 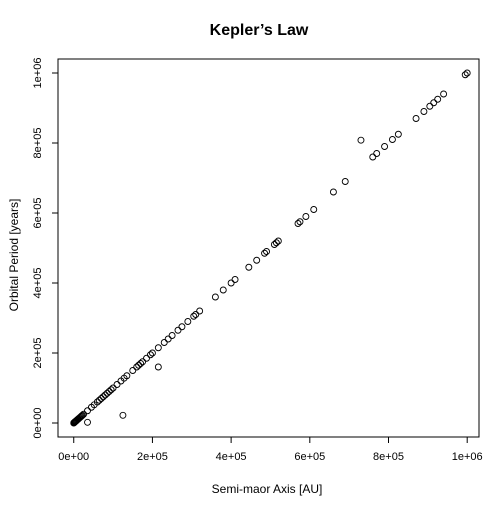 I want to click on x-tick-label: 0e+00, so click(x=73, y=457).